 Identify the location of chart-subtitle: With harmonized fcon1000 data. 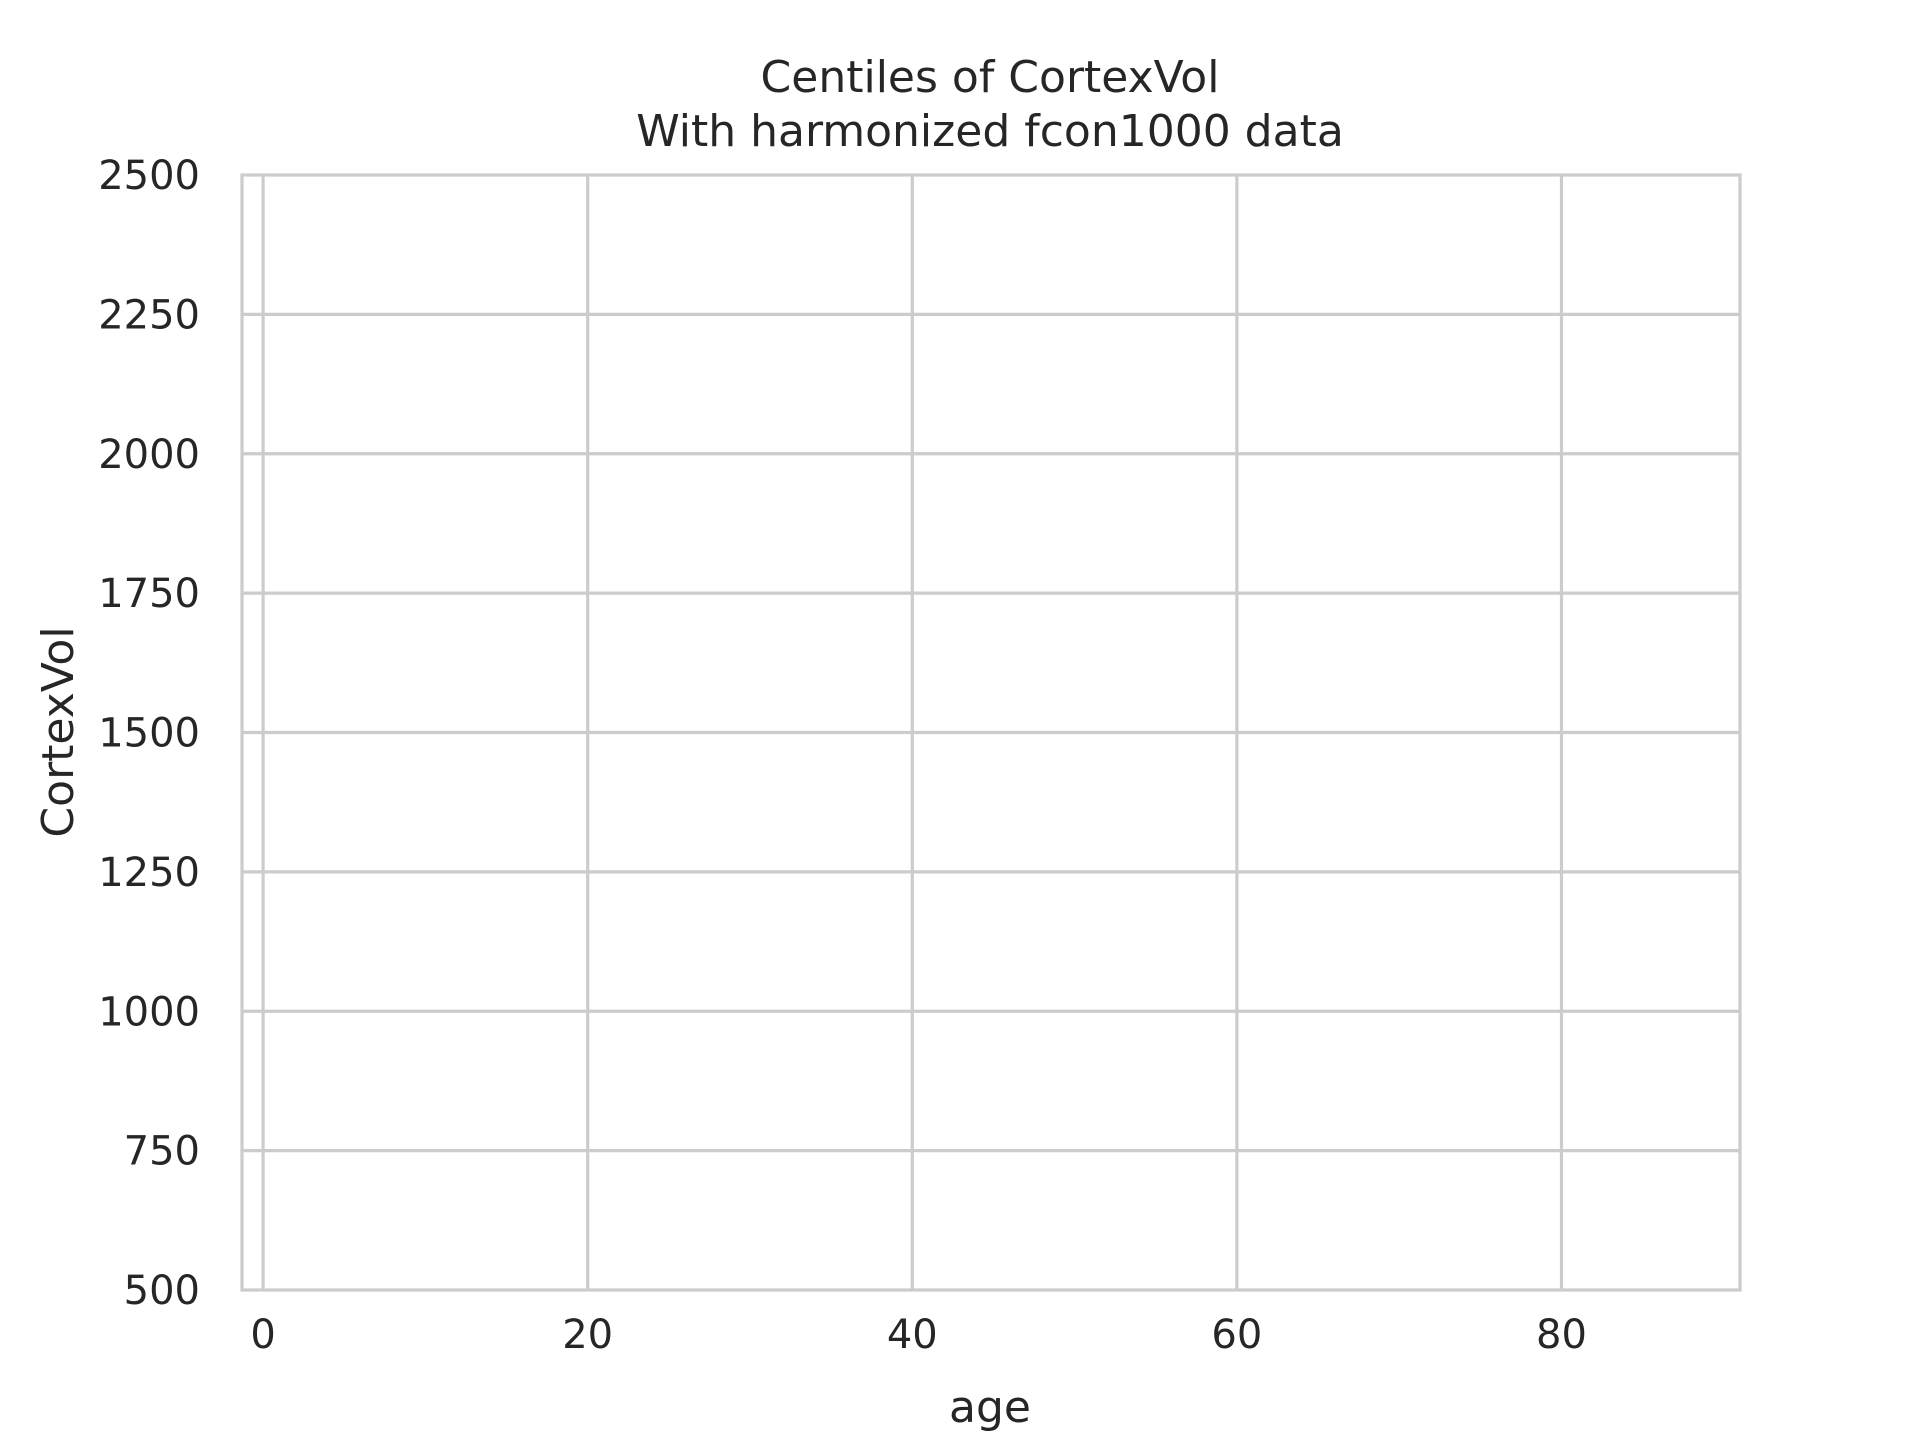
(990, 131).